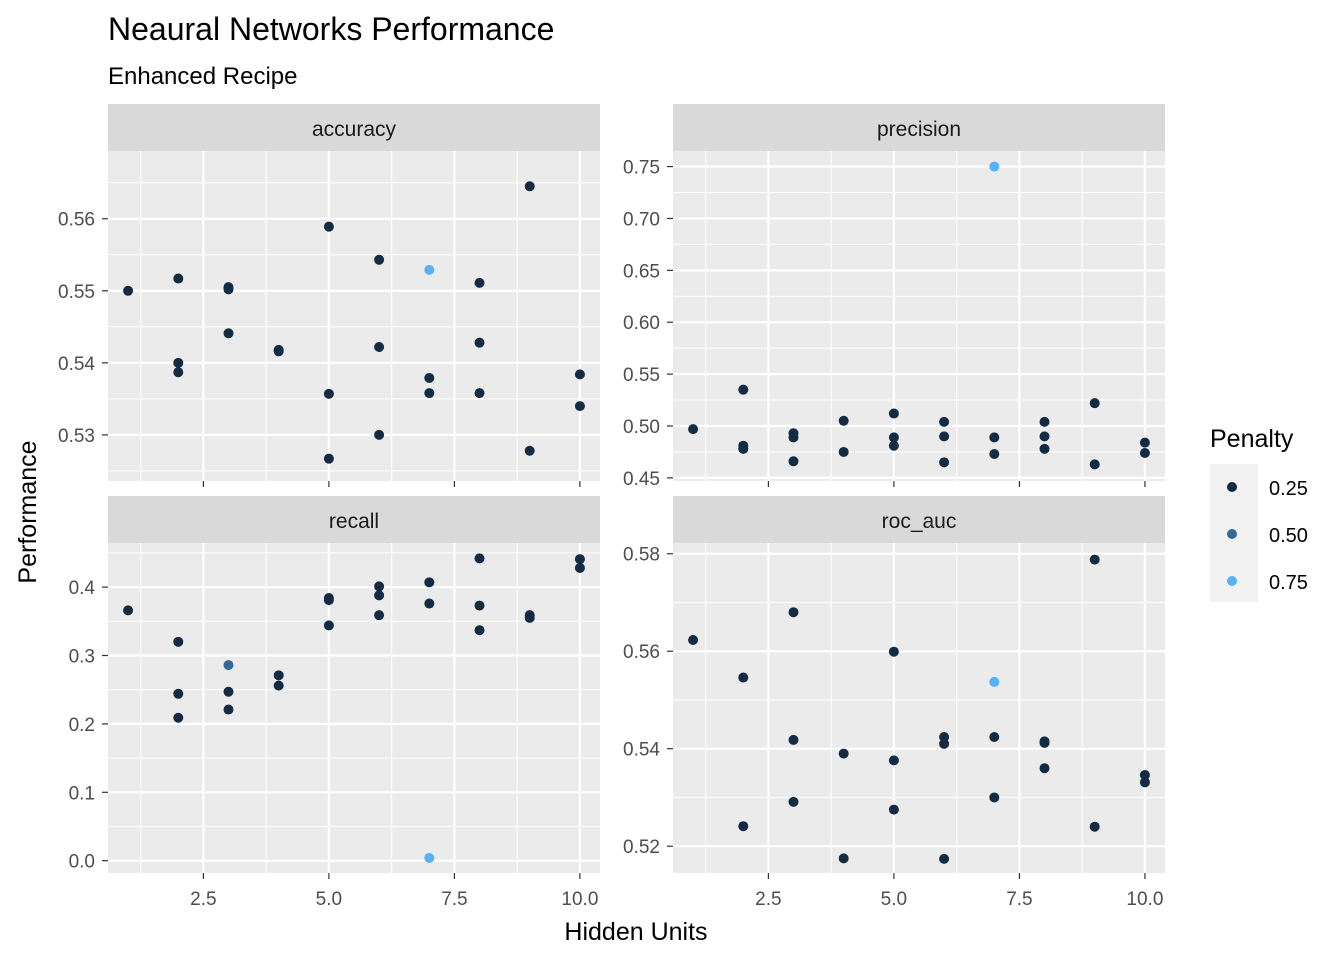  What do you see at coordinates (76, 292) in the screenshot?
I see `y-tick-label: 0.55` at bounding box center [76, 292].